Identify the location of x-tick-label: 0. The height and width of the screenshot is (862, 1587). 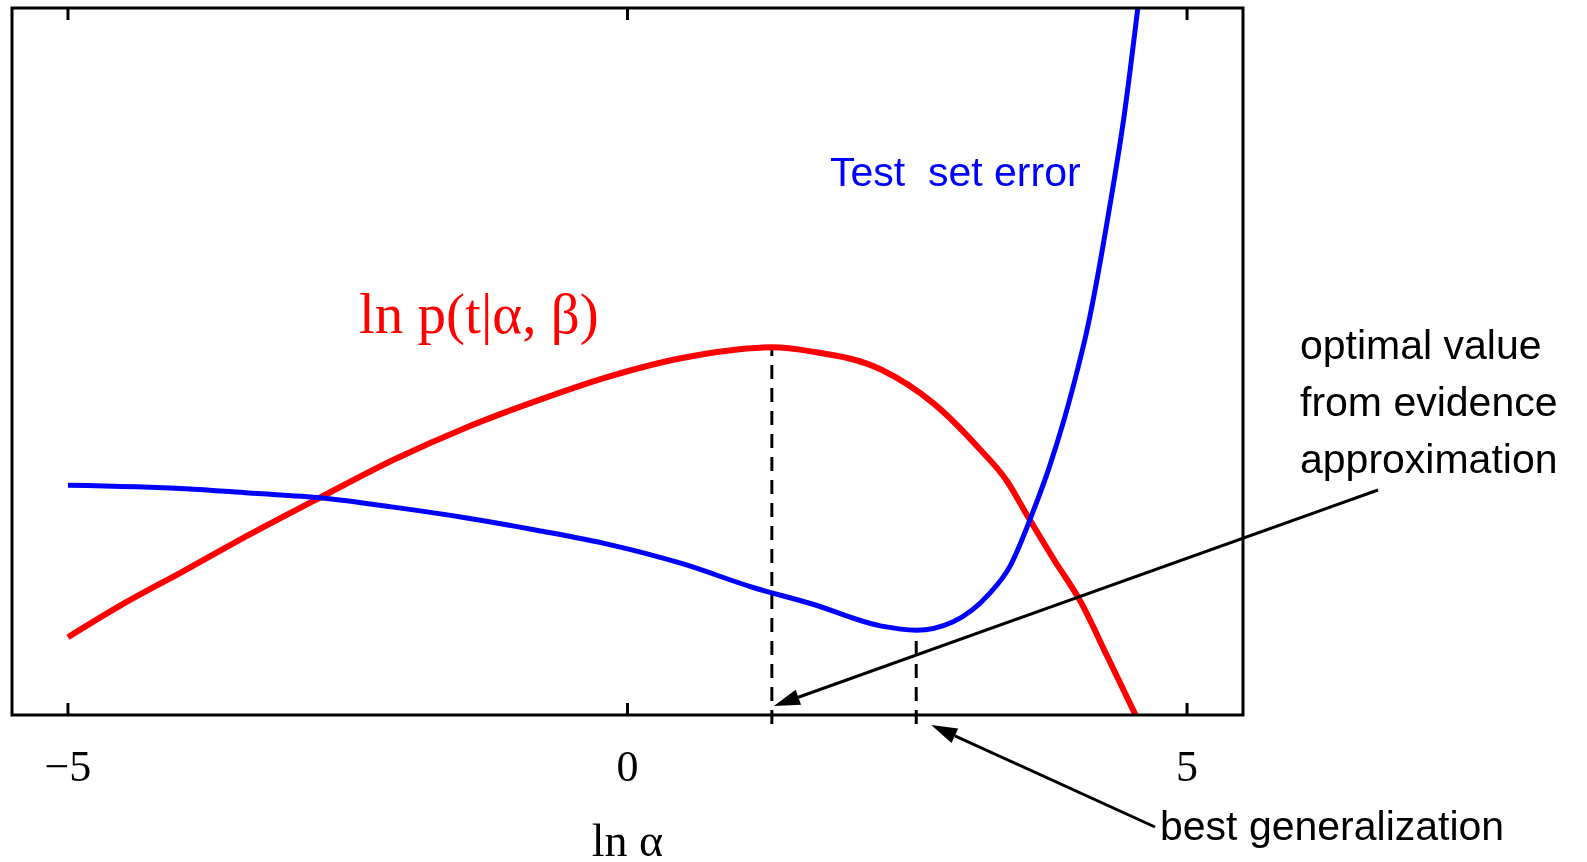
(627, 766).